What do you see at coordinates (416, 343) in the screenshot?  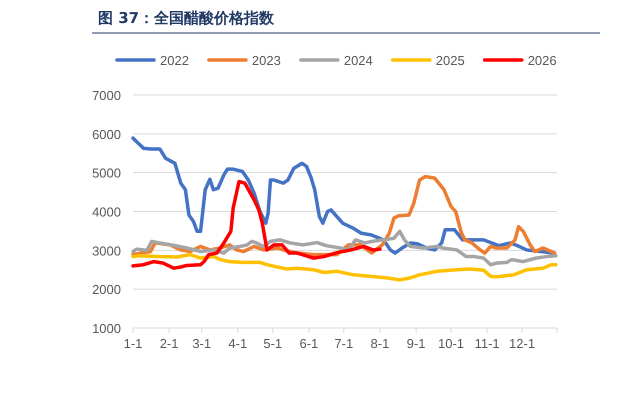 I see `x-tick-label: 9-1` at bounding box center [416, 343].